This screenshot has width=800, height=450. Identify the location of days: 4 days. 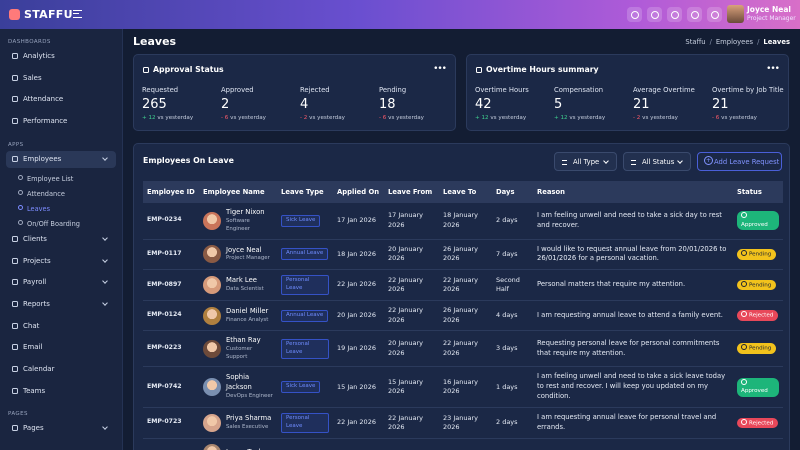
(512, 315).